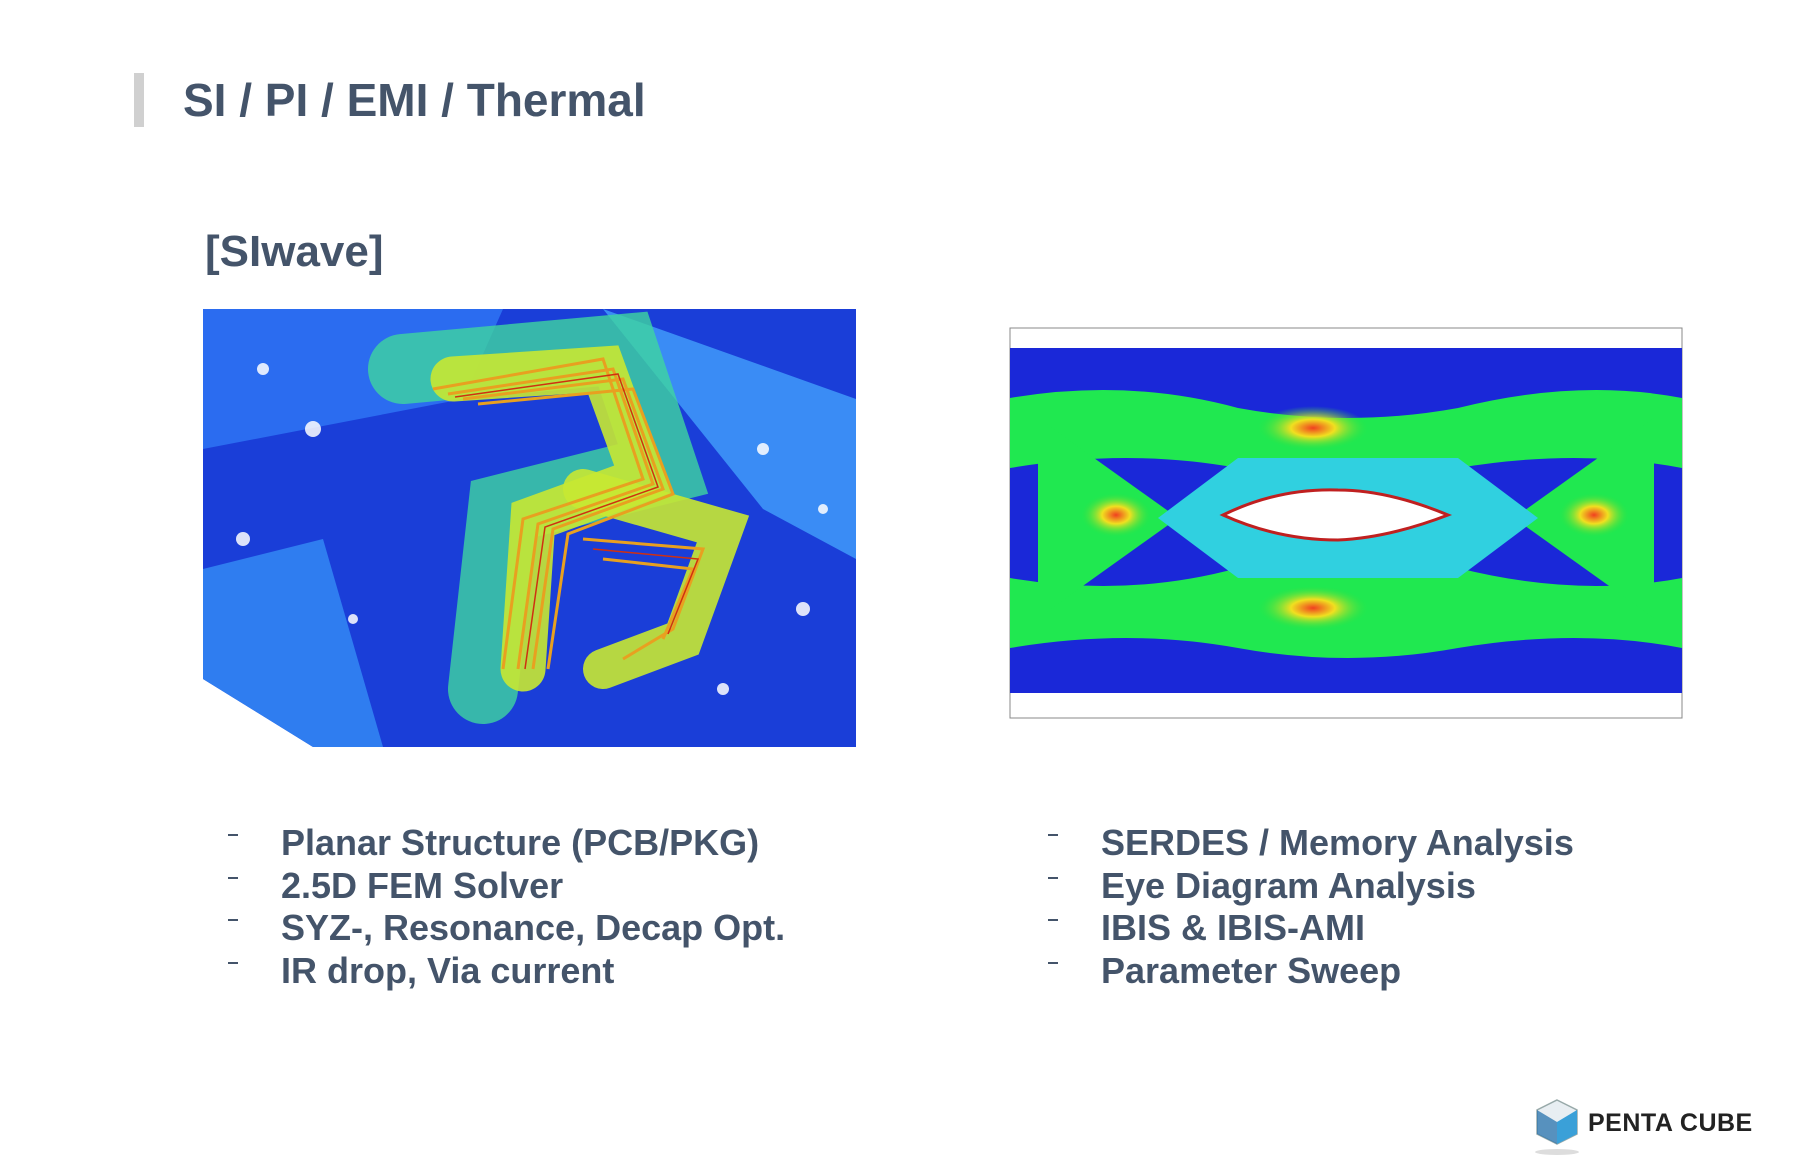 The width and height of the screenshot is (1800, 1167). What do you see at coordinates (1311, 971) in the screenshot?
I see `feature-item: Parameter Sweep` at bounding box center [1311, 971].